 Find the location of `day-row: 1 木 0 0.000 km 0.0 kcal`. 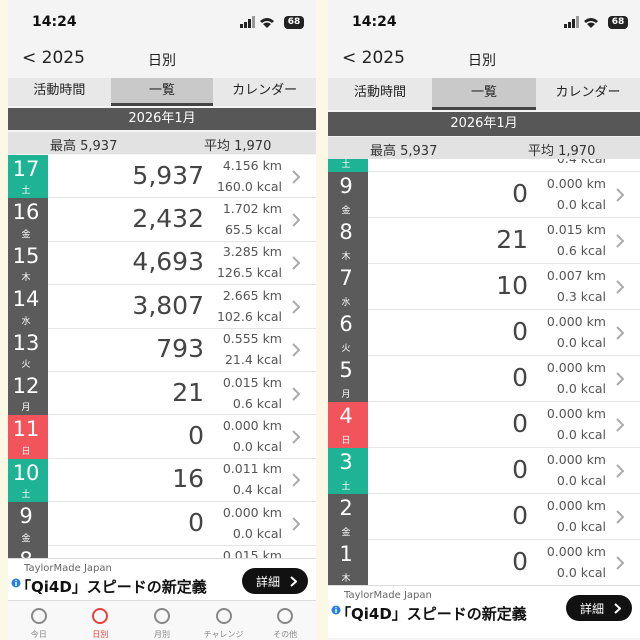

day-row: 1 木 0 0.000 km 0.0 kcal is located at coordinates (484, 562).